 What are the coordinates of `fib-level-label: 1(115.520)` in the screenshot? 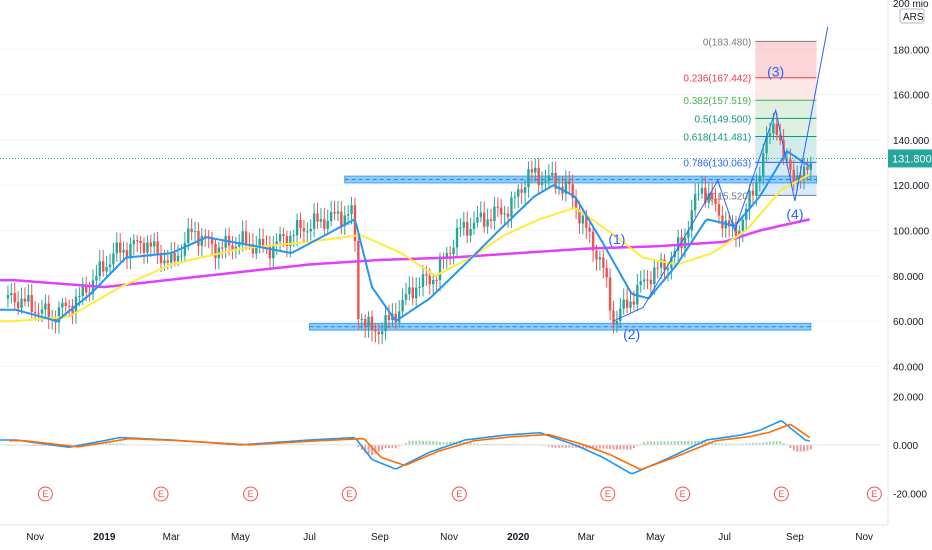 It's located at (728, 196).